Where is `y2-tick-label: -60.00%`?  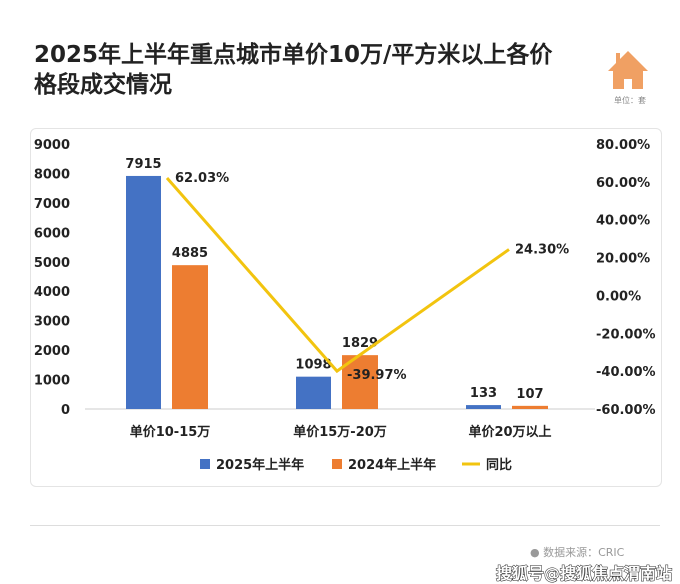
y2-tick-label: -60.00% is located at coordinates (626, 410).